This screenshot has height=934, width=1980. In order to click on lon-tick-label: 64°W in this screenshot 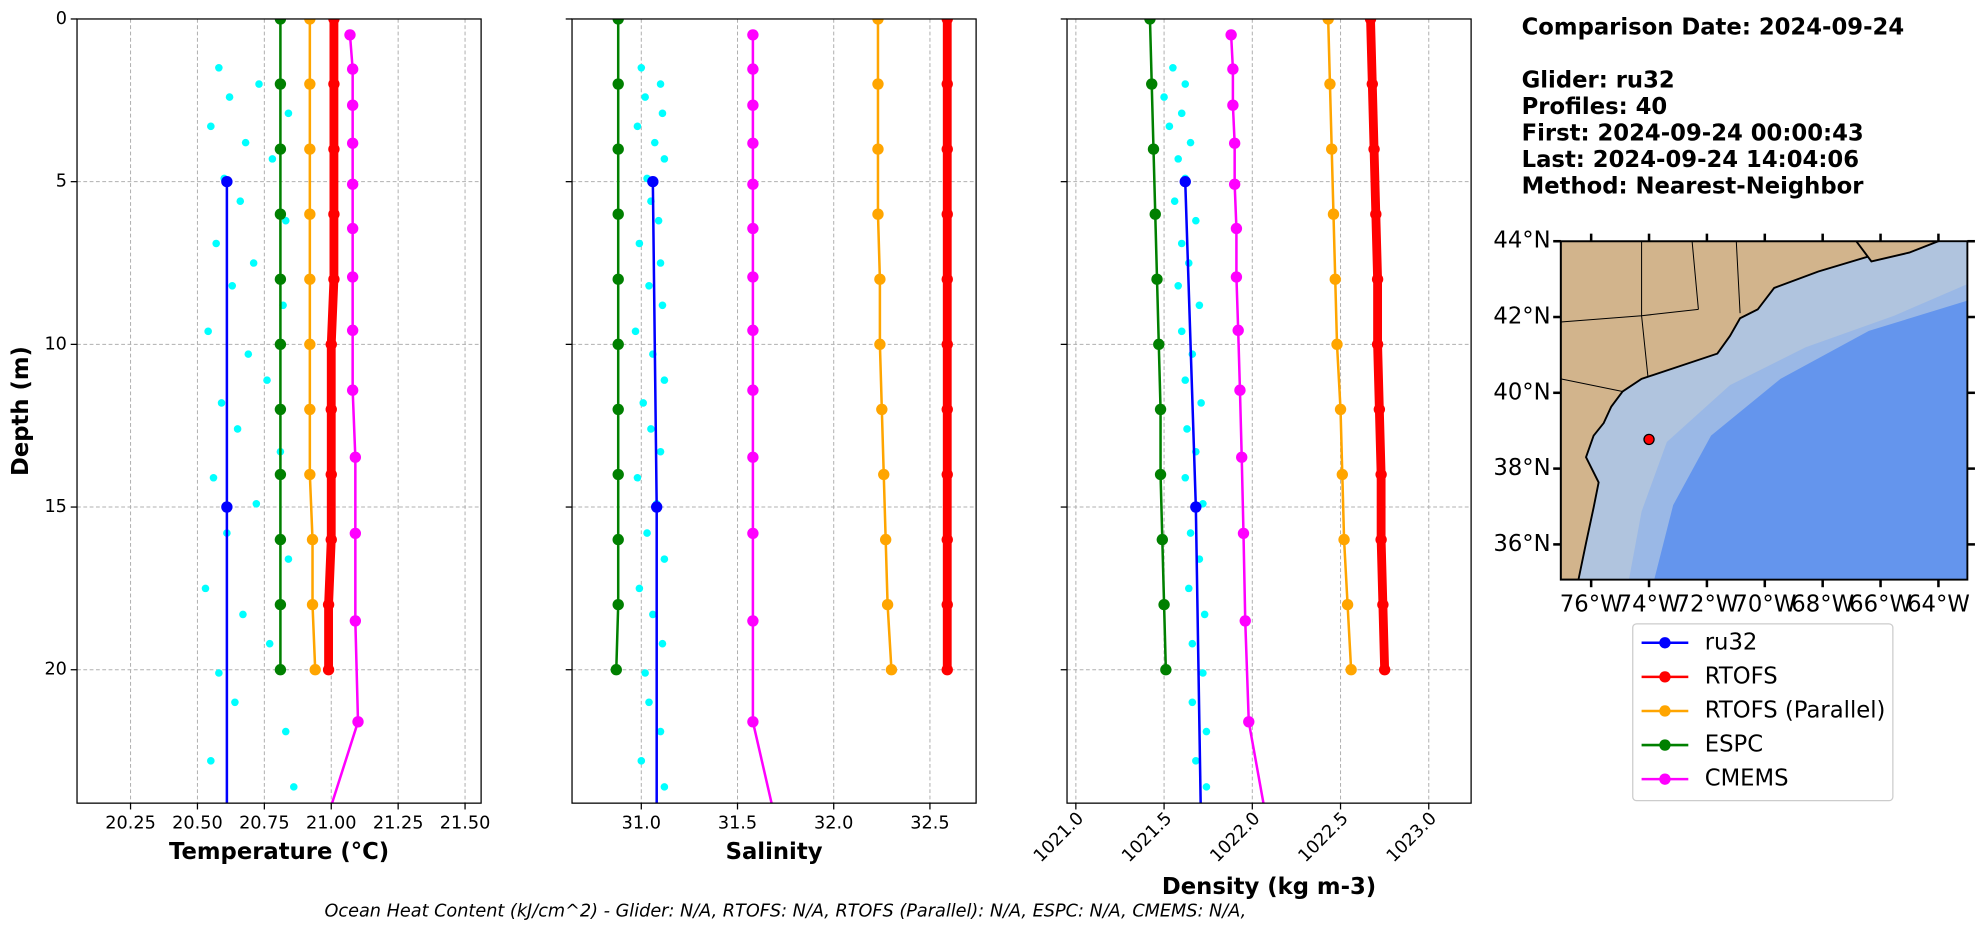, I will do `click(1938, 604)`.